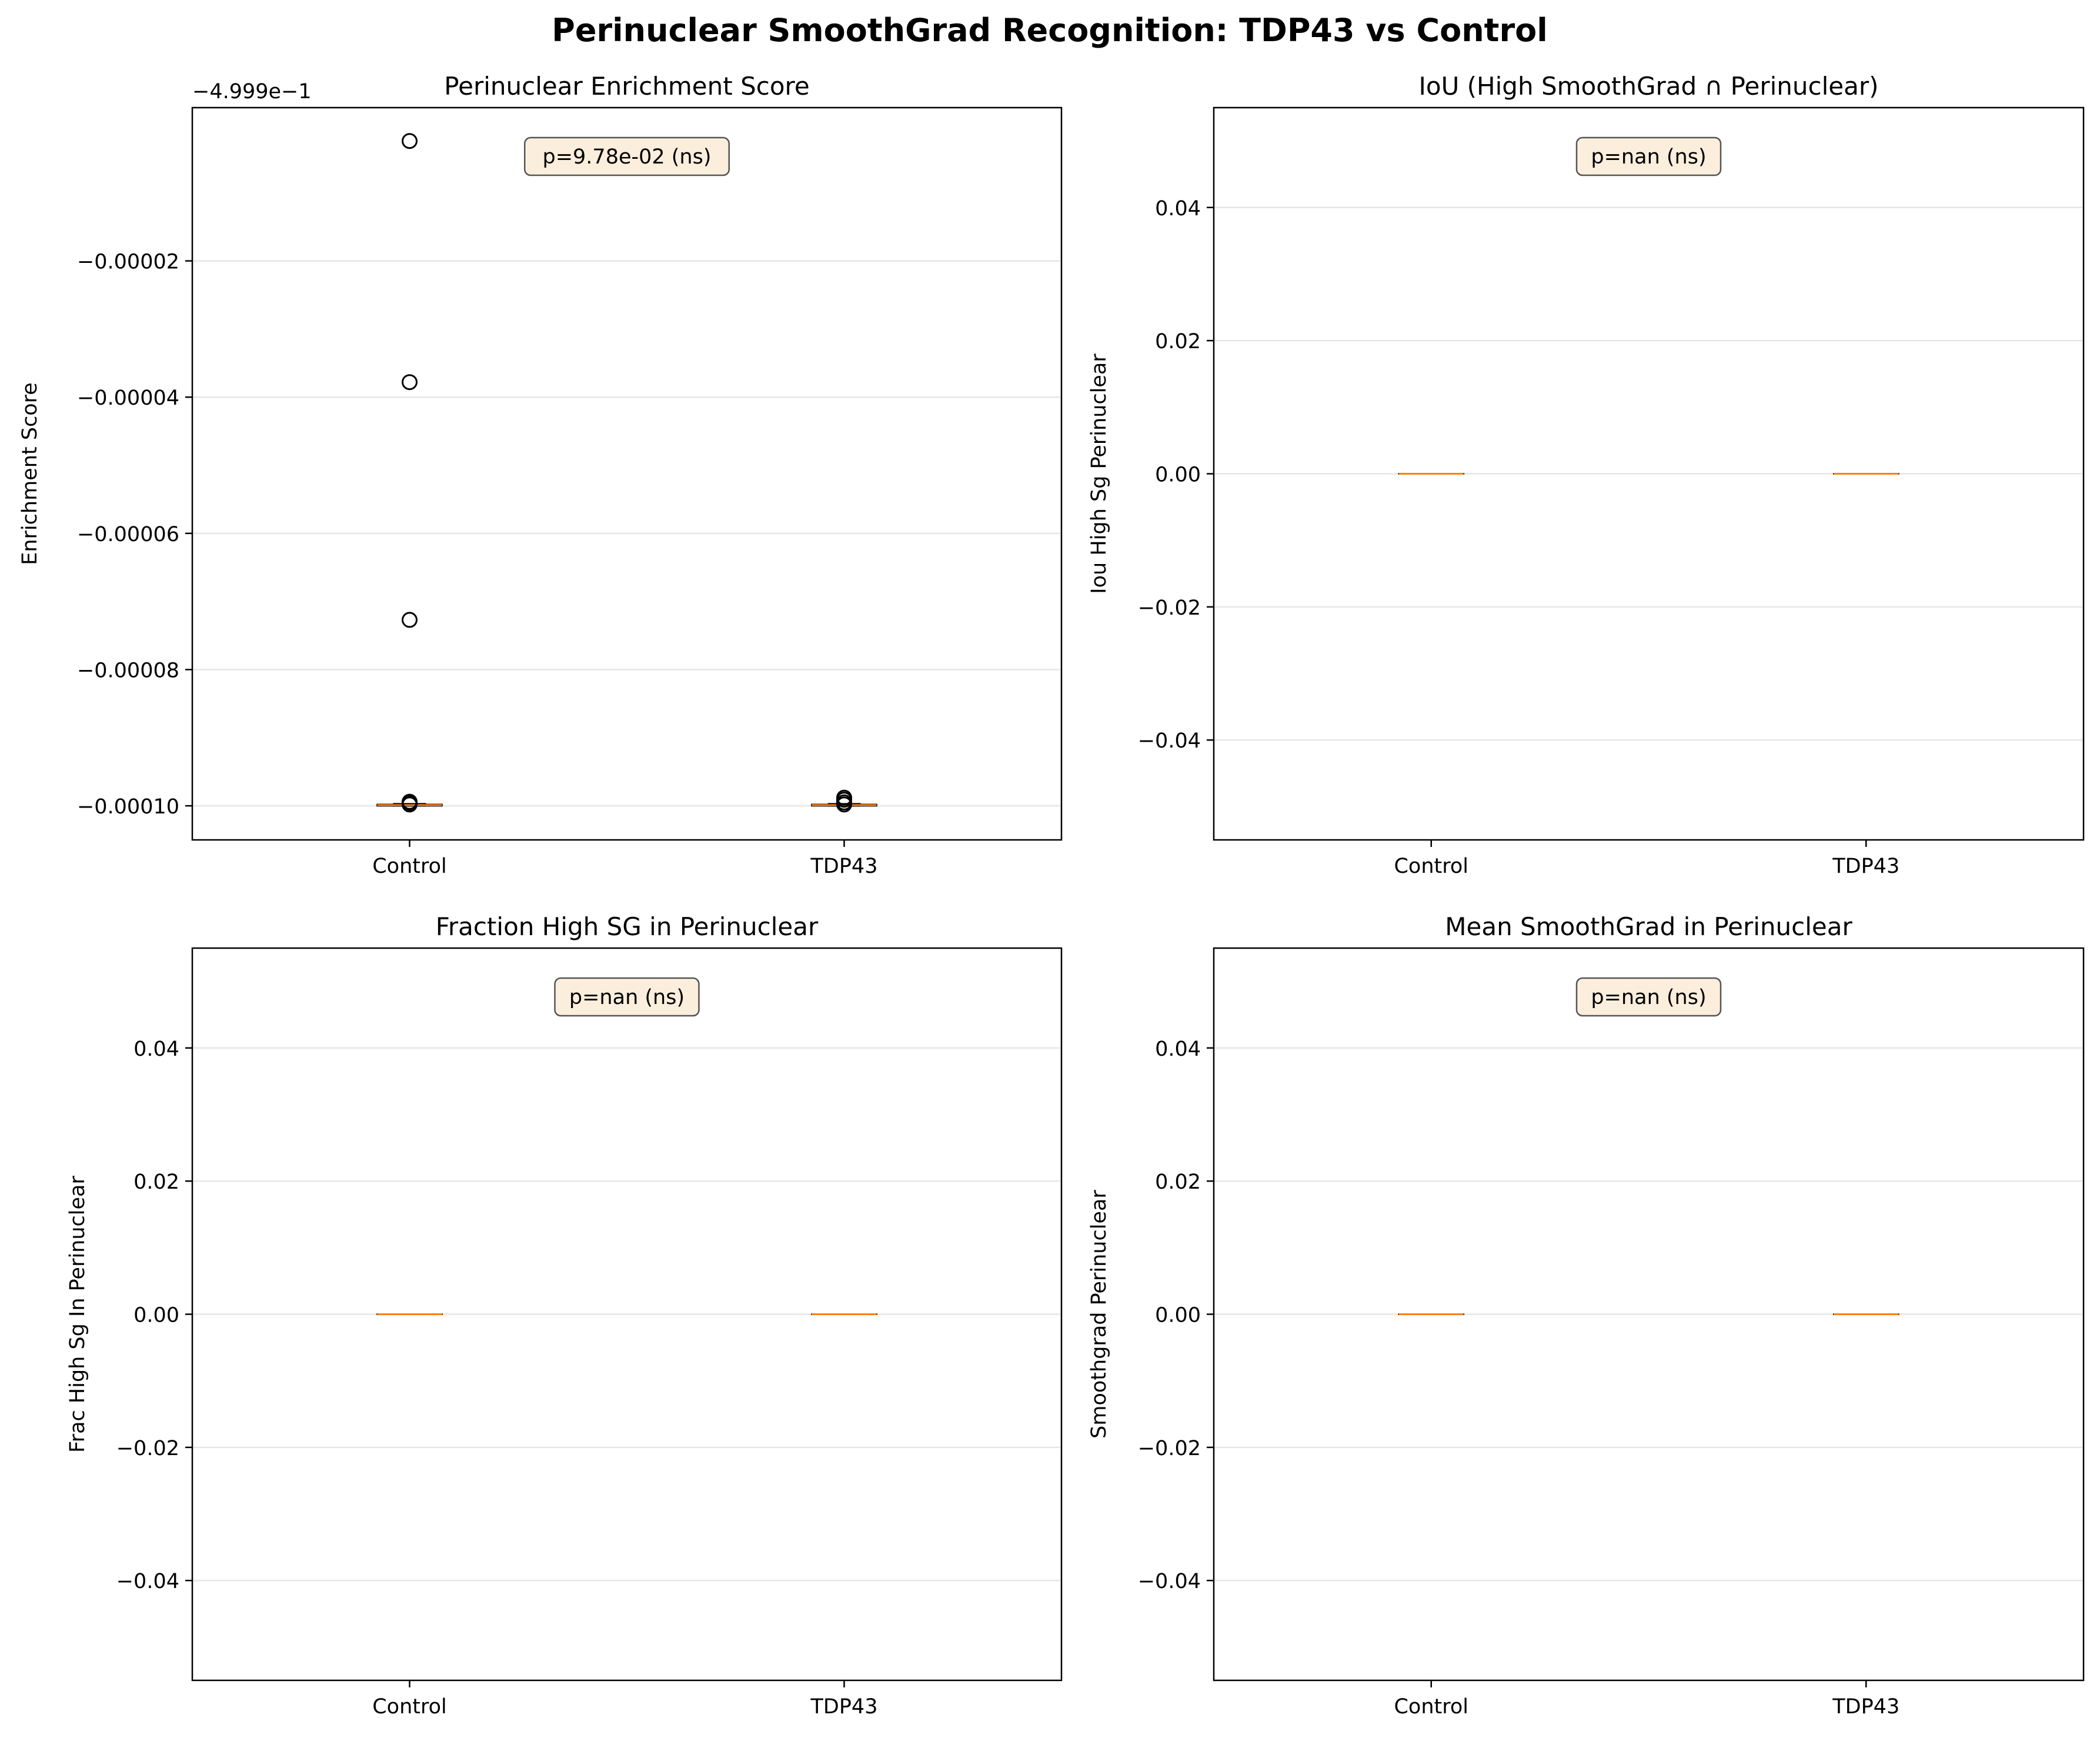  I want to click on subplot-title: IoU (High SmoothGrad ∩ Perinuclear), so click(1649, 86).